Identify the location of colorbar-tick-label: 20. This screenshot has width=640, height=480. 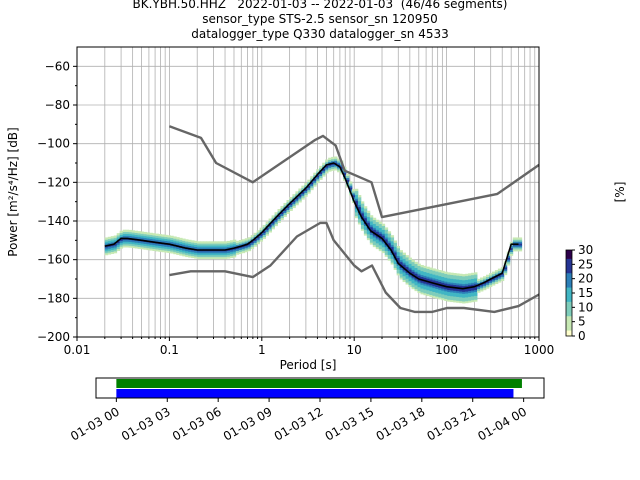
(585, 279).